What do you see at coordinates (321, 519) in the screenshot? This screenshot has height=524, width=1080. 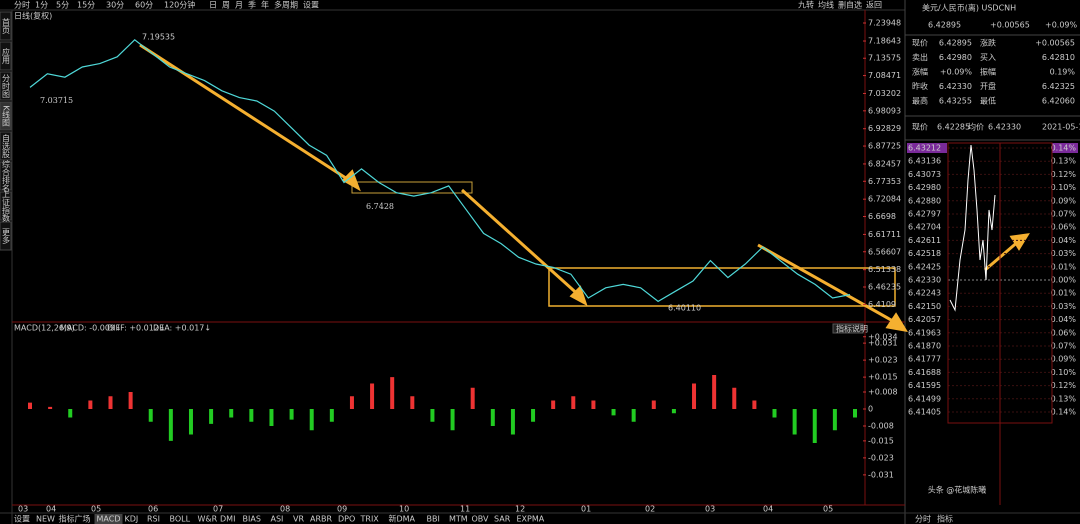 I see `indicator-tab: ARBR` at bounding box center [321, 519].